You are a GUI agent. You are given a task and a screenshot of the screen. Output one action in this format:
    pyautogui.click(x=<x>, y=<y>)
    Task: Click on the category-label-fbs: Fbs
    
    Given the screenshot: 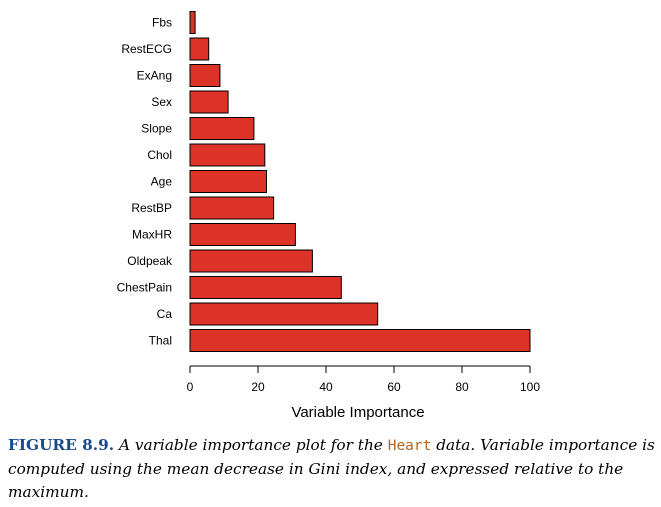 What is the action you would take?
    pyautogui.click(x=162, y=23)
    